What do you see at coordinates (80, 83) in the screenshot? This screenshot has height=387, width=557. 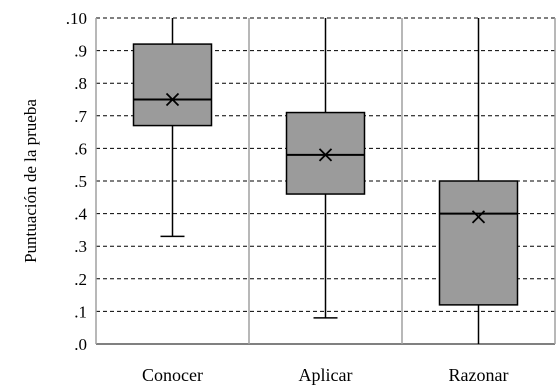 I see `y-tick-label: .8` at bounding box center [80, 83].